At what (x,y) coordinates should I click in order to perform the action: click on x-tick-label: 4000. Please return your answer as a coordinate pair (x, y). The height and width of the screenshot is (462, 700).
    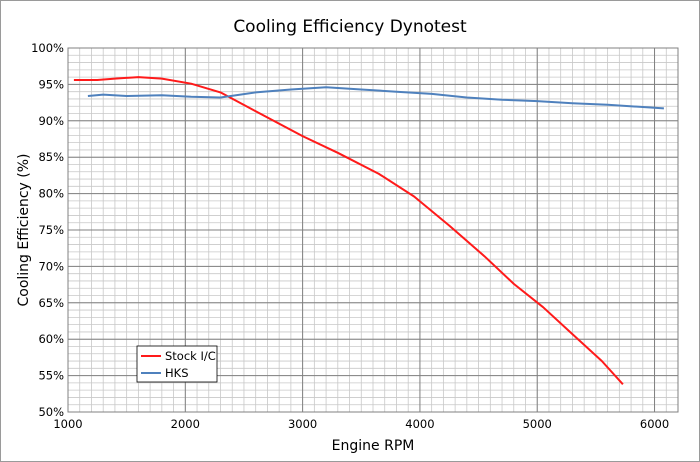
    Looking at the image, I should click on (419, 424).